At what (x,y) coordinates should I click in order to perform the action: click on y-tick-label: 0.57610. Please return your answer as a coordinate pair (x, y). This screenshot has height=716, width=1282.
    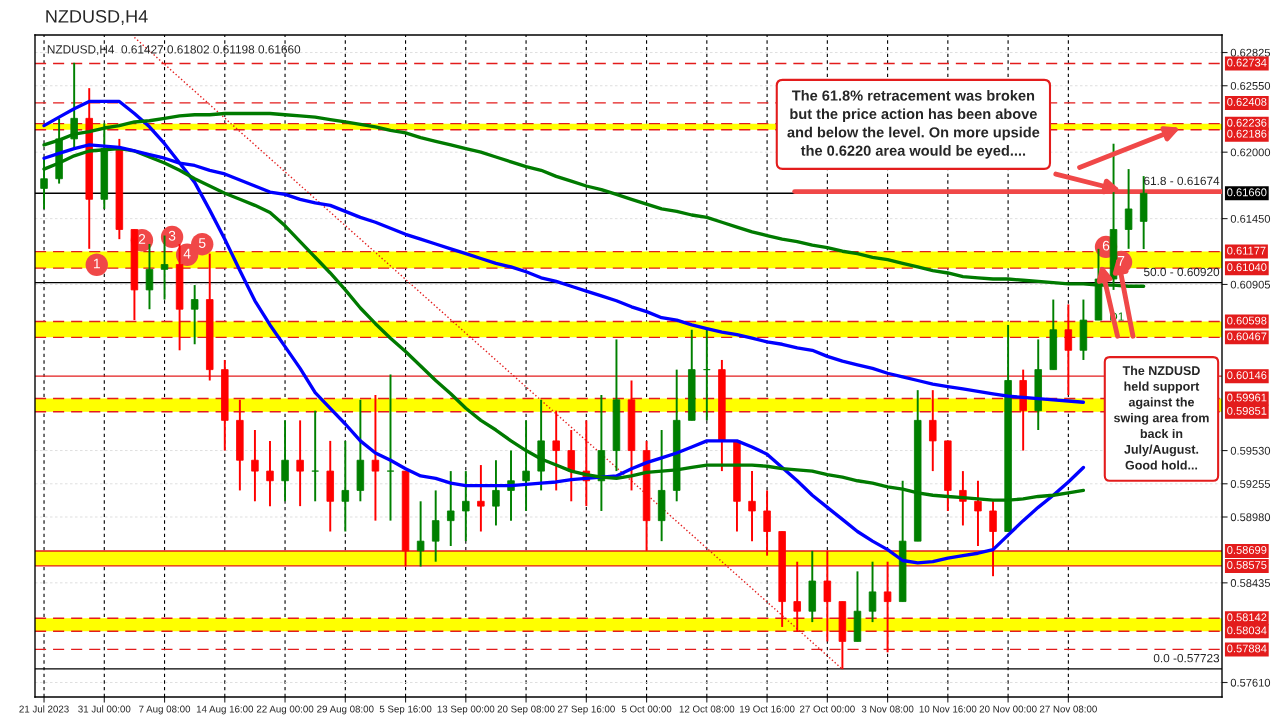
    Looking at the image, I should click on (1250, 682).